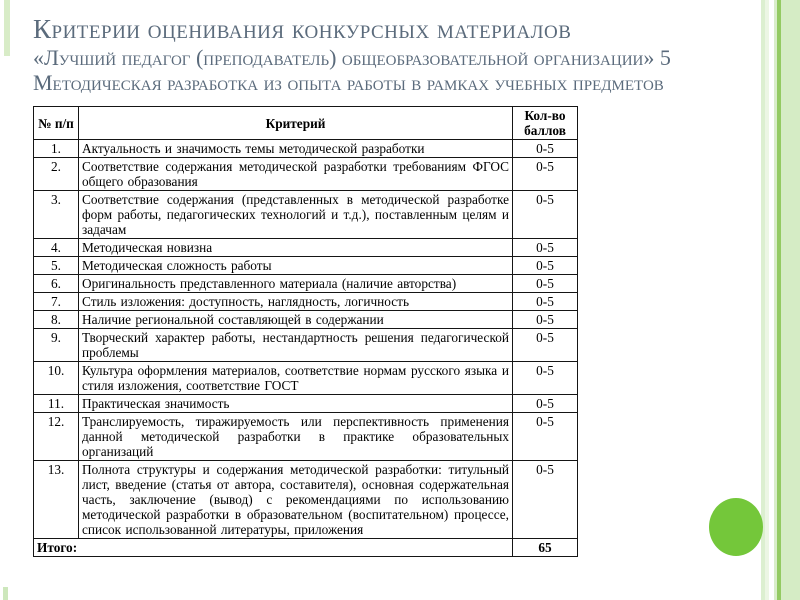 Image resolution: width=800 pixels, height=600 pixels. What do you see at coordinates (545, 547) in the screenshot?
I see `total-value: 65` at bounding box center [545, 547].